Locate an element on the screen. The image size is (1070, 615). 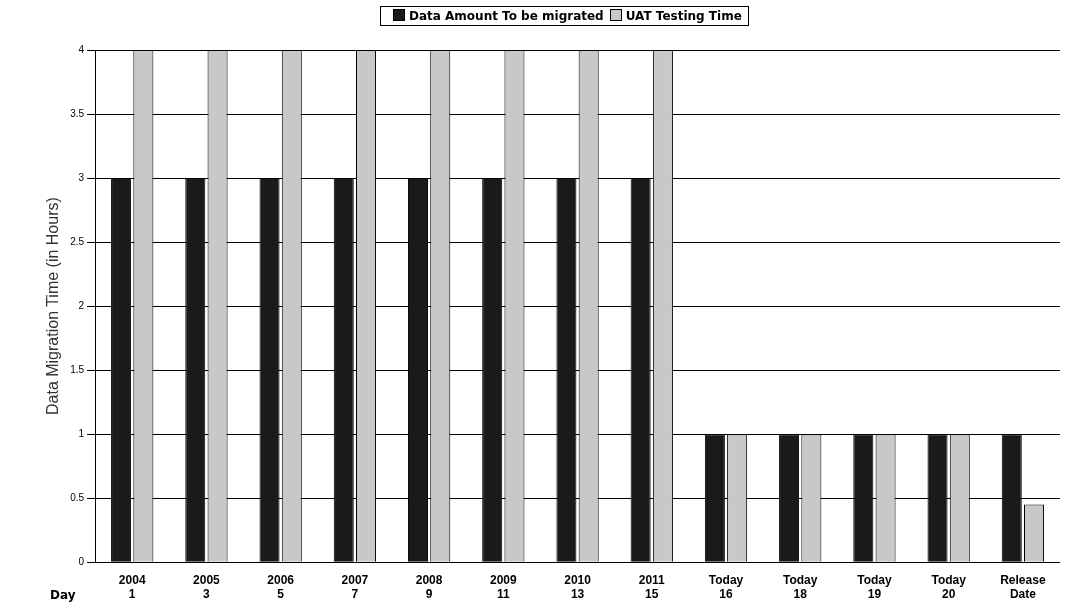
y-tick-label: 1 is located at coordinates (81, 433).